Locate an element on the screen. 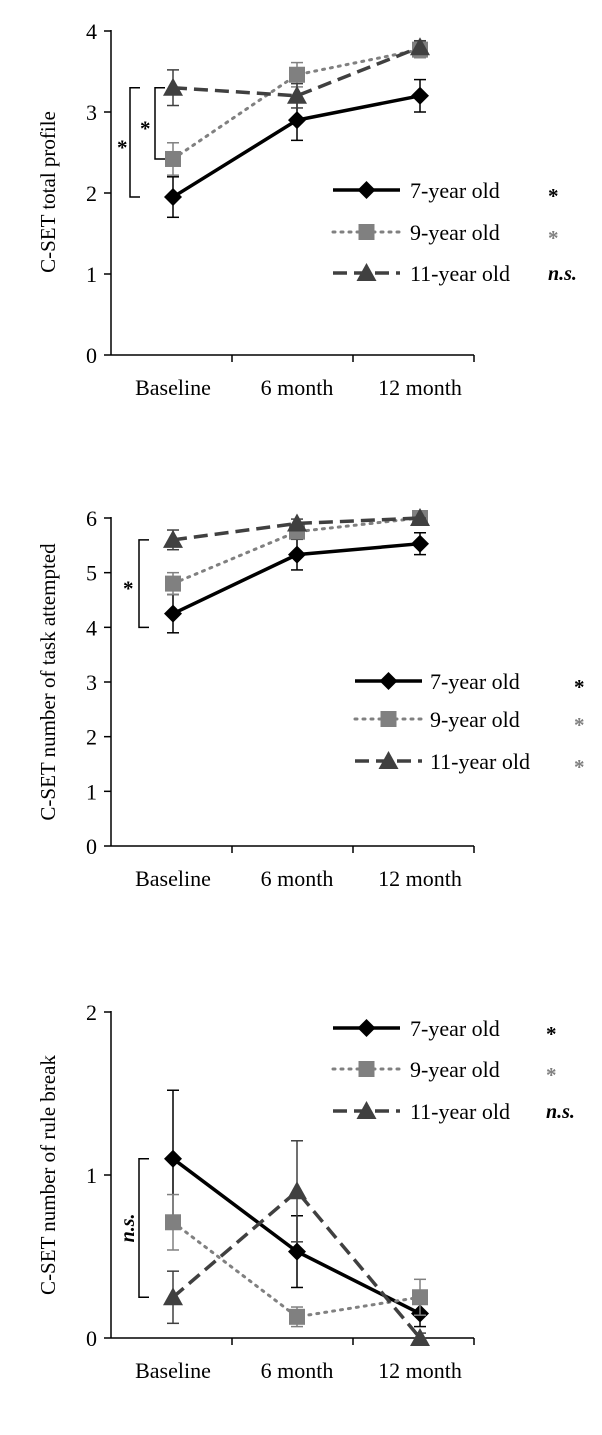 The width and height of the screenshot is (602, 1435). y-tick-label: 4 is located at coordinates (91, 627).